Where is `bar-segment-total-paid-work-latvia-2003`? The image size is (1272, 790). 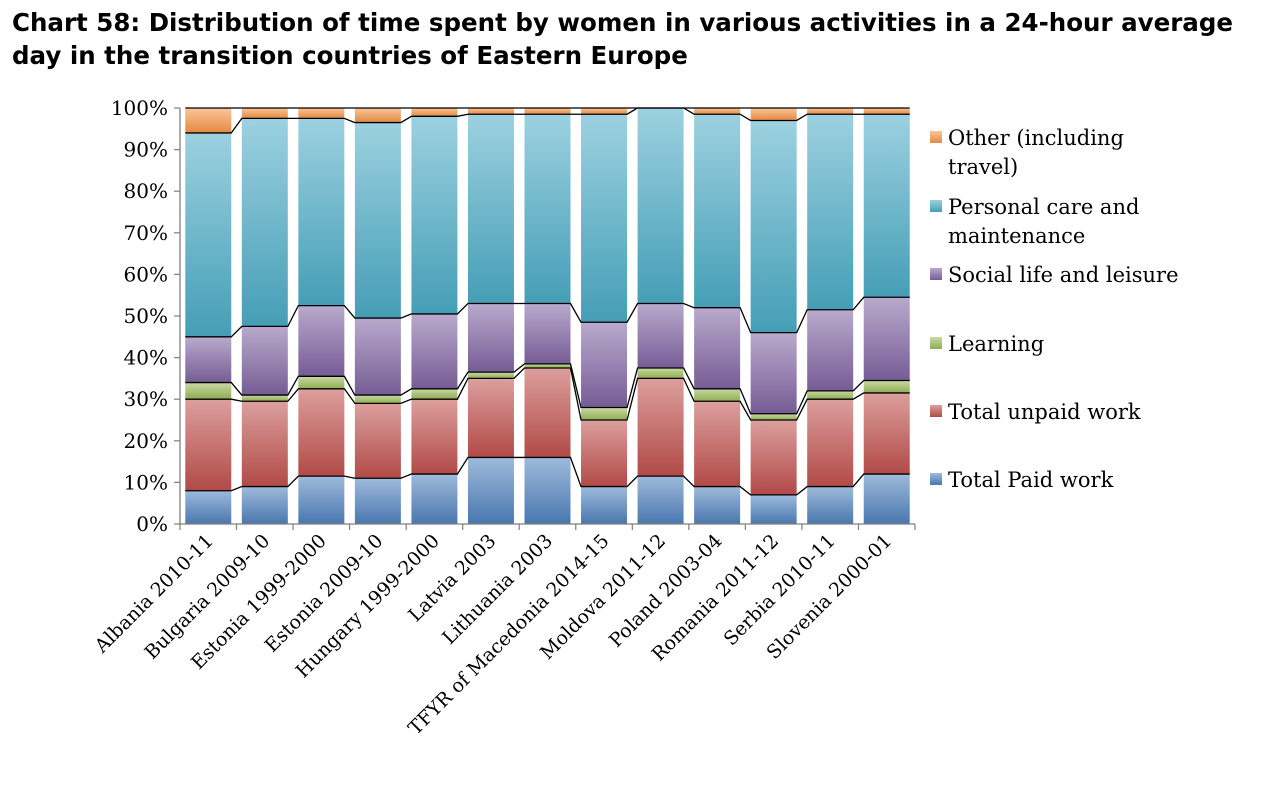 bar-segment-total-paid-work-latvia-2003 is located at coordinates (490, 490).